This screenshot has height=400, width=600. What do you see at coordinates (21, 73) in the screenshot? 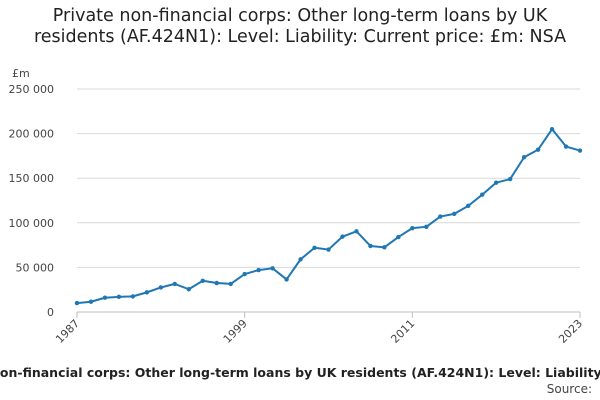
I see `y-axis-unit-label: £m` at bounding box center [21, 73].